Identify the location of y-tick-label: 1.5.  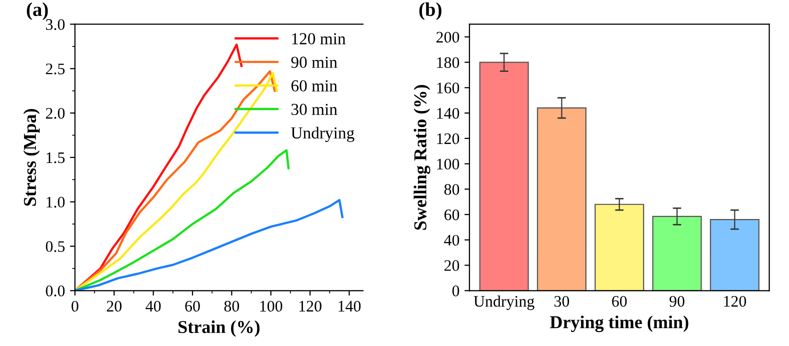
(55, 158).